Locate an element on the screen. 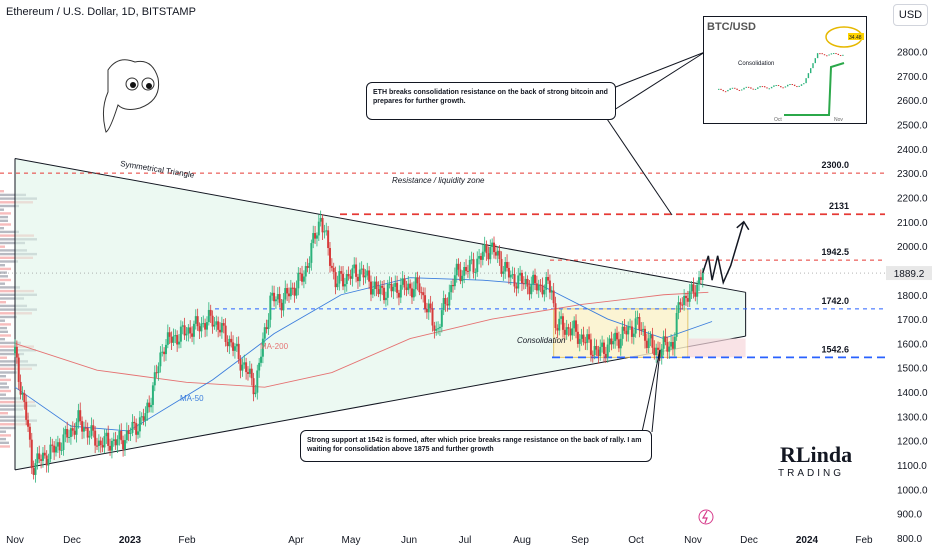 The height and width of the screenshot is (550, 932). last-price-tag: 1889.2 is located at coordinates (909, 274).